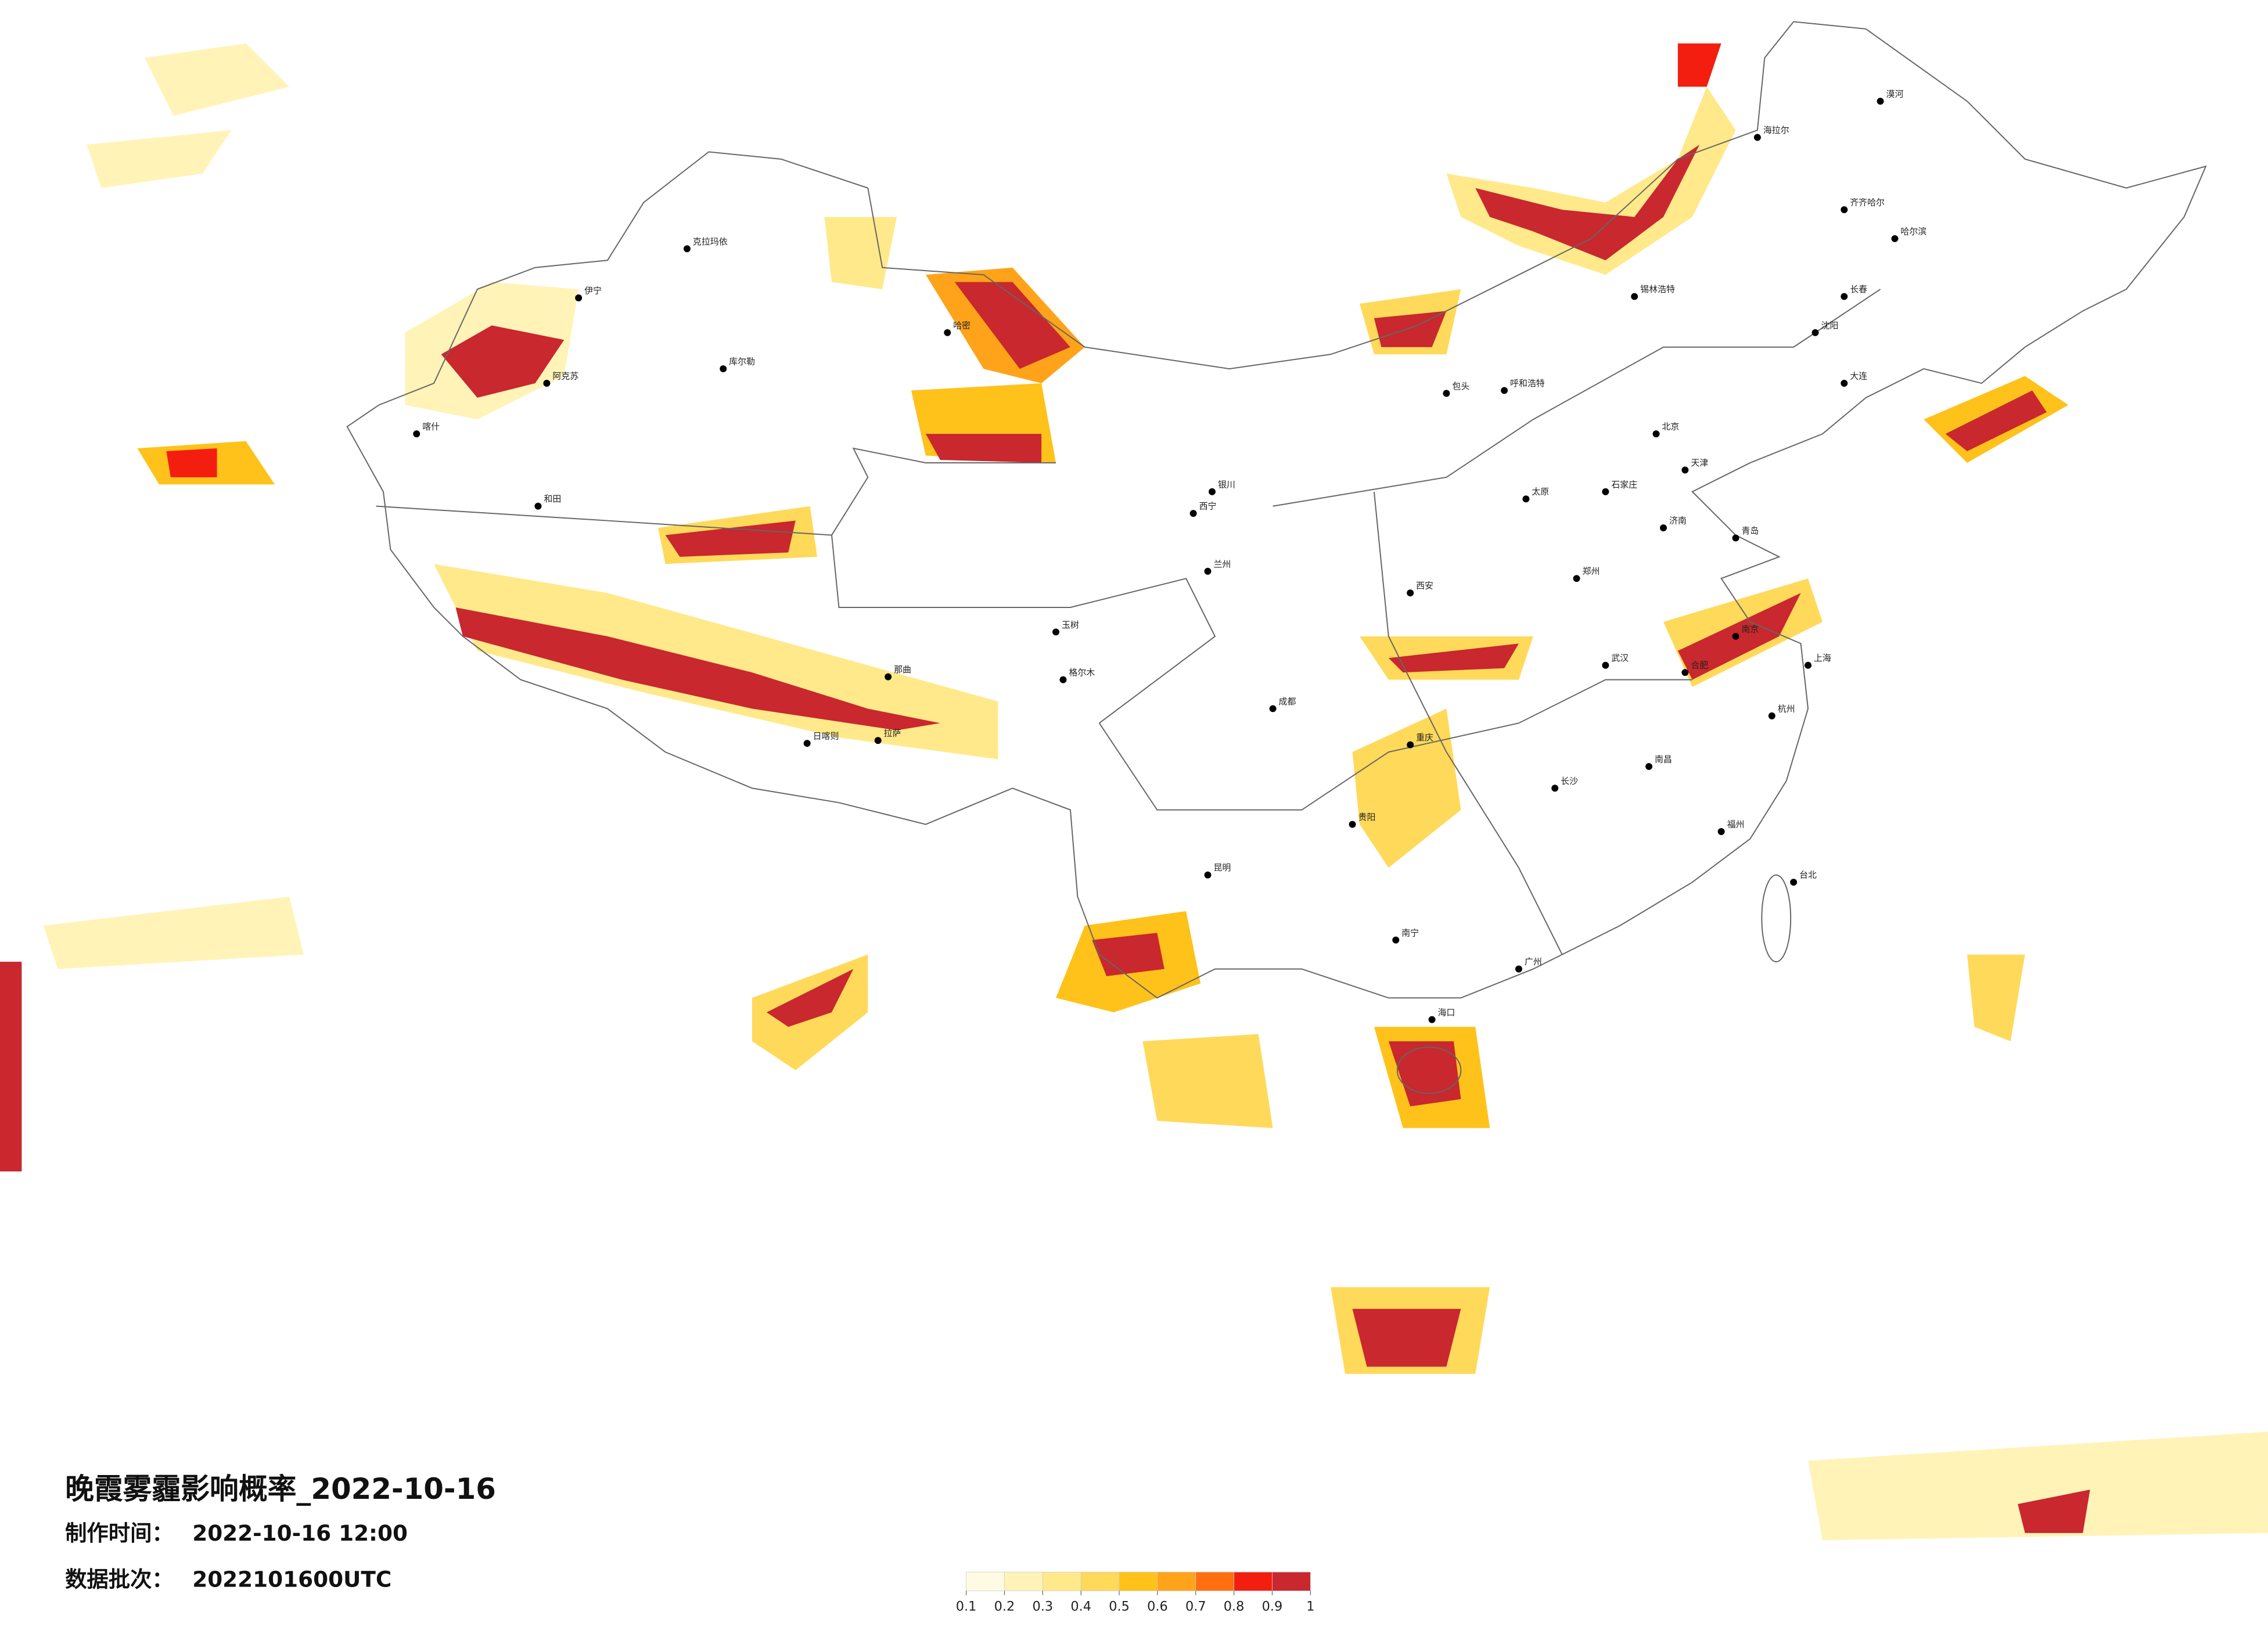 Image resolution: width=2268 pixels, height=1626 pixels. Describe the element at coordinates (1208, 506) in the screenshot. I see `city-label: 西宁` at that location.